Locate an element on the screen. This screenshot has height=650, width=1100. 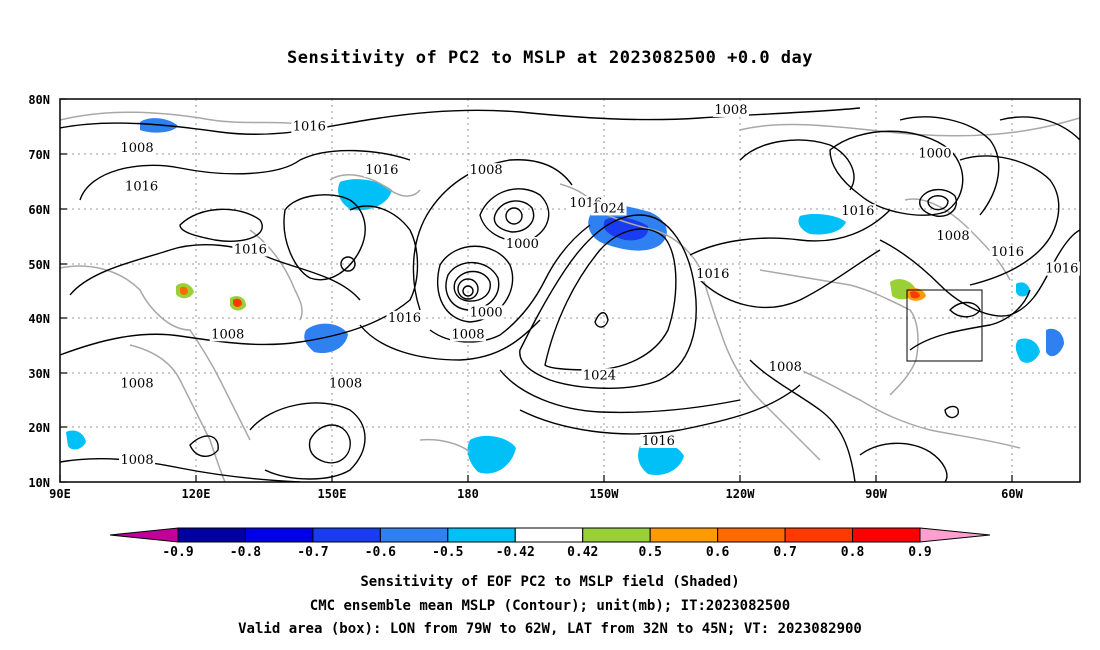
colorbar-label: -0.7 is located at coordinates (312, 552).